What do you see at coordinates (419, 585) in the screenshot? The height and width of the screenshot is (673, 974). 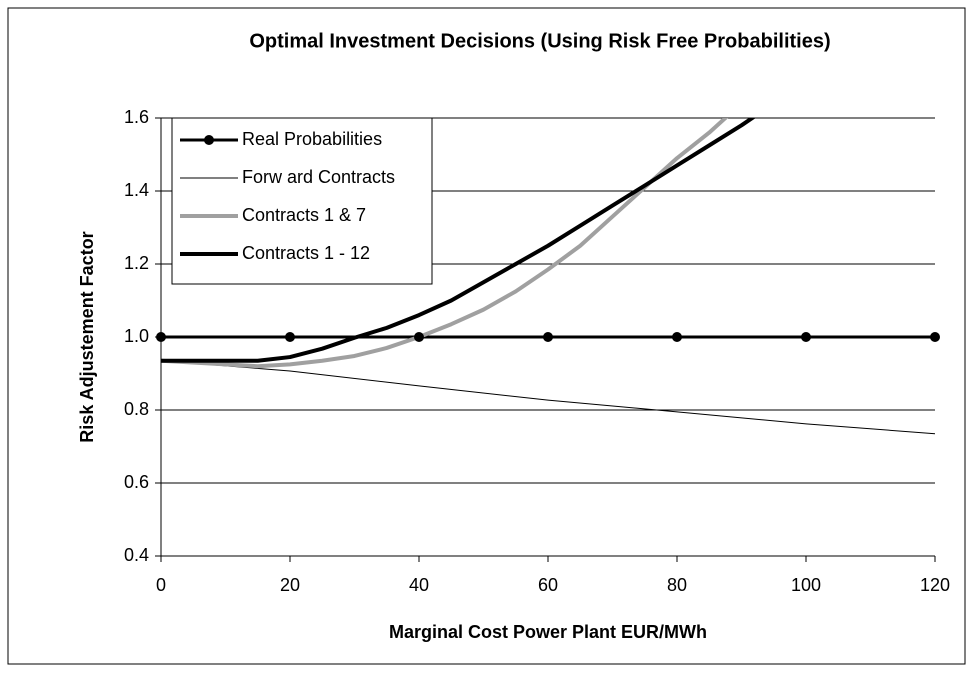 I see `x-tick-label: 40` at bounding box center [419, 585].